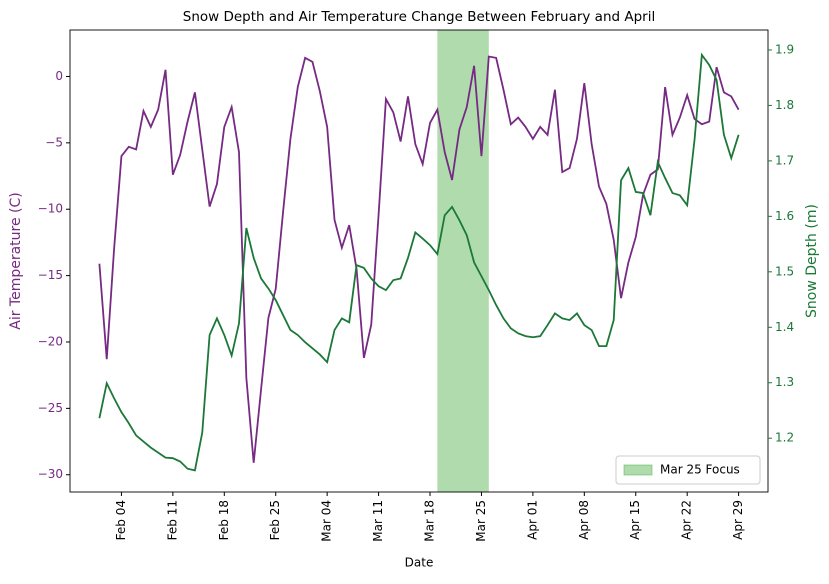  I want to click on x-tick-label: Mar 11, so click(378, 521).